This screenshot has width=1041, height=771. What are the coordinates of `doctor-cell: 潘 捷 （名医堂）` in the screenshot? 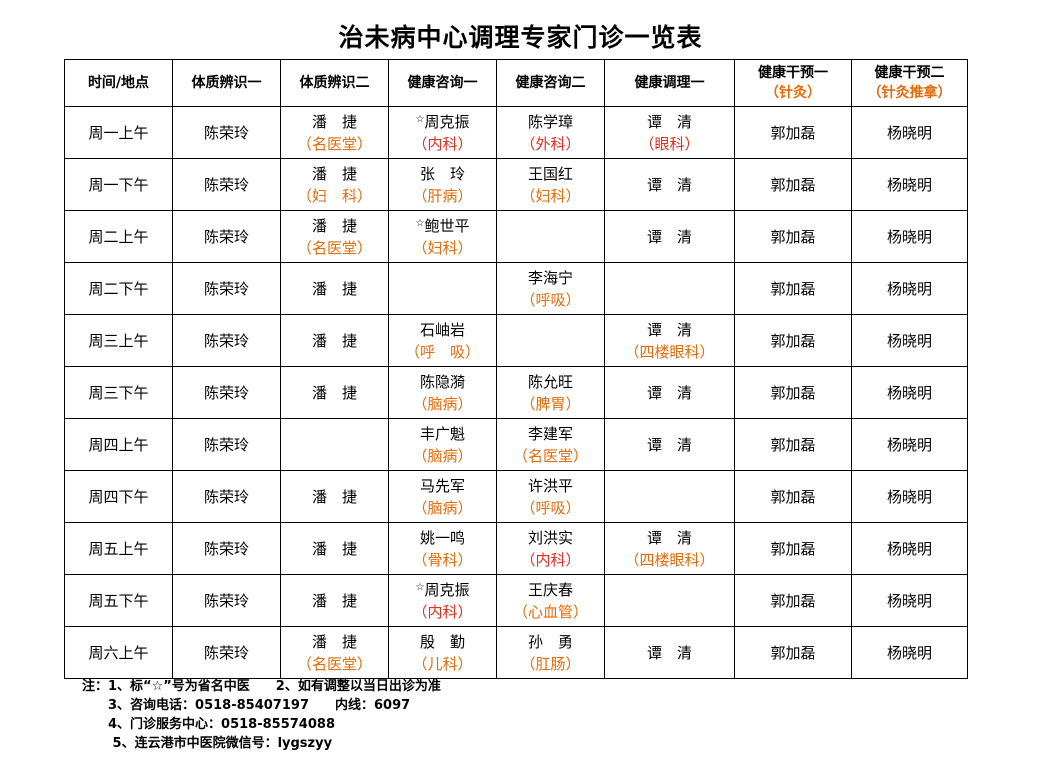 It's located at (334, 236).